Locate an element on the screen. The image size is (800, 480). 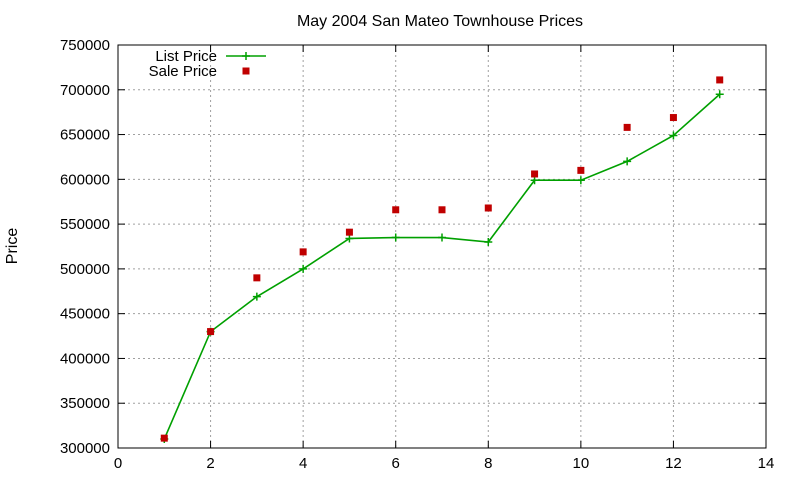
y-tick-label: 550000 is located at coordinates (85, 224).